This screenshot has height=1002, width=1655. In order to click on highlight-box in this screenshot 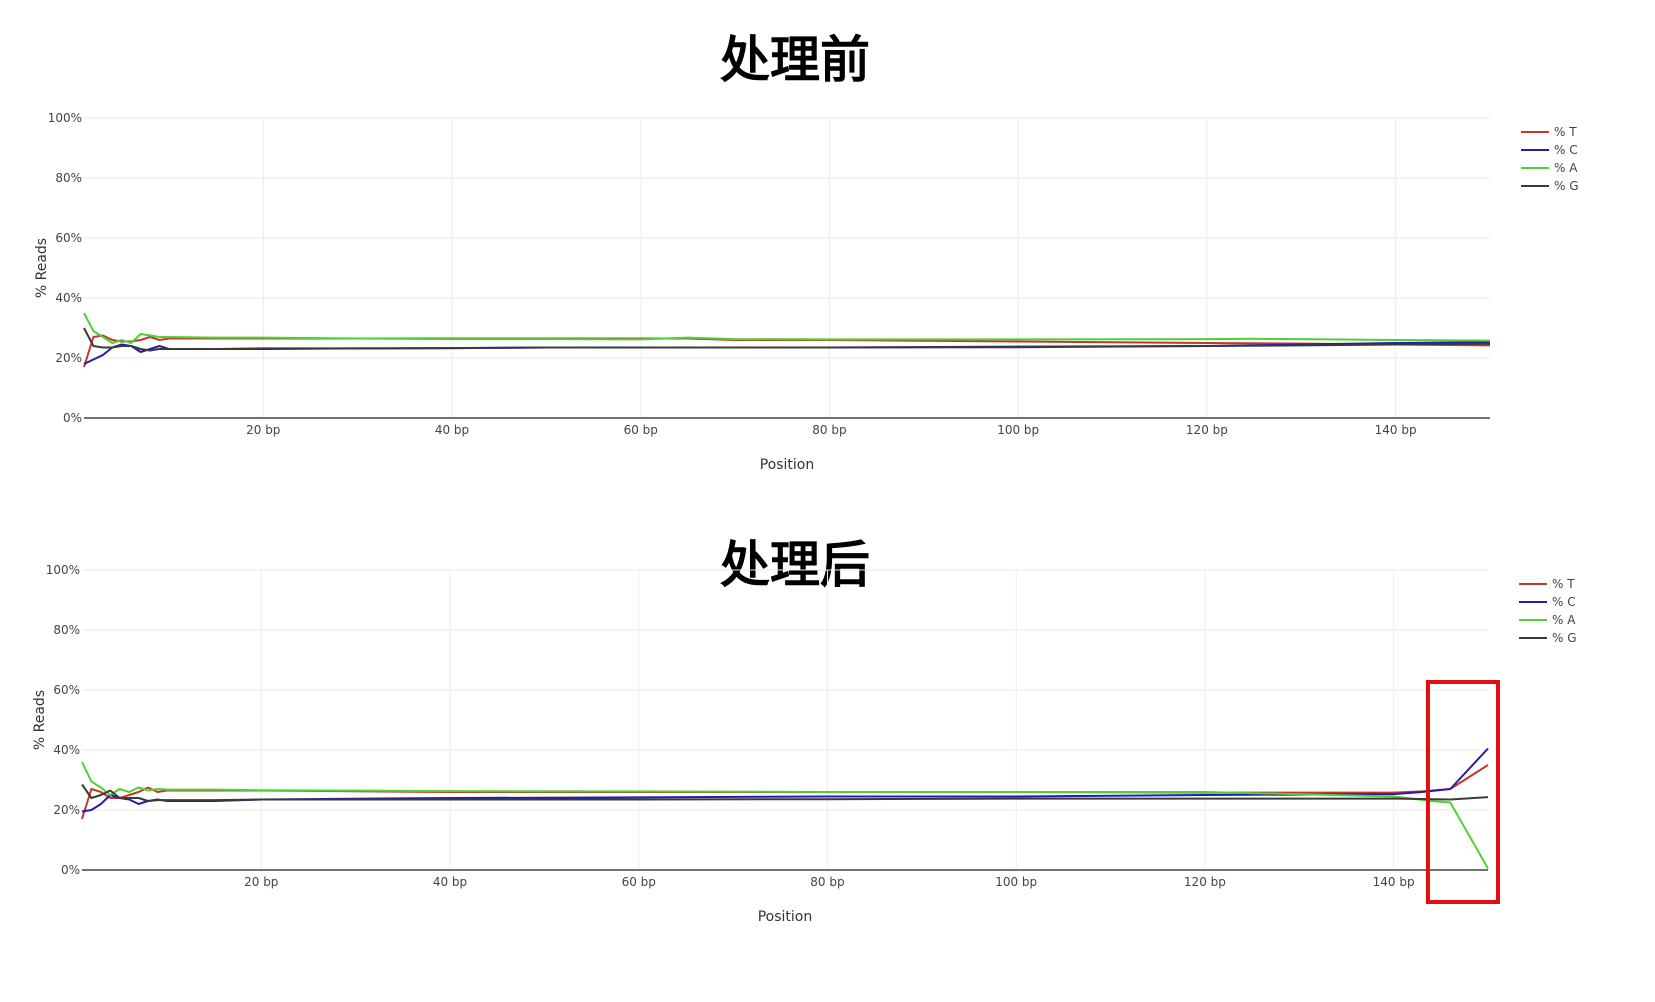, I will do `click(1462, 792)`.